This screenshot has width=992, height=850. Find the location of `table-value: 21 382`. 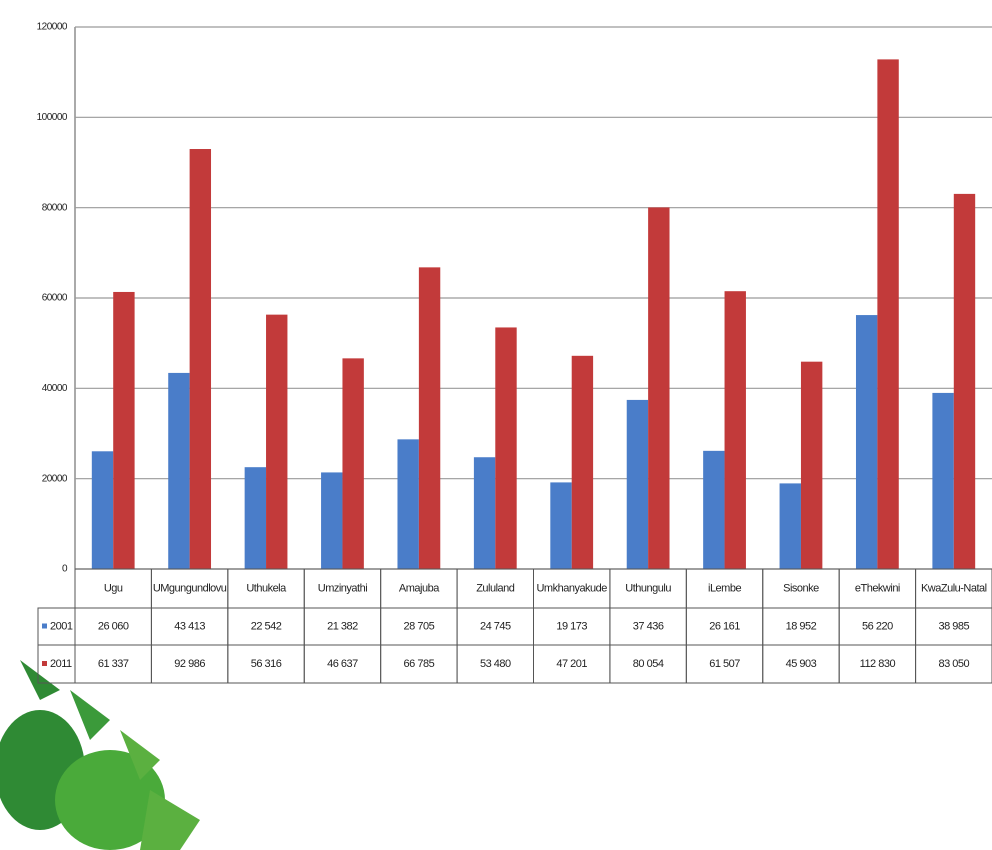

table-value: 21 382 is located at coordinates (342, 626).